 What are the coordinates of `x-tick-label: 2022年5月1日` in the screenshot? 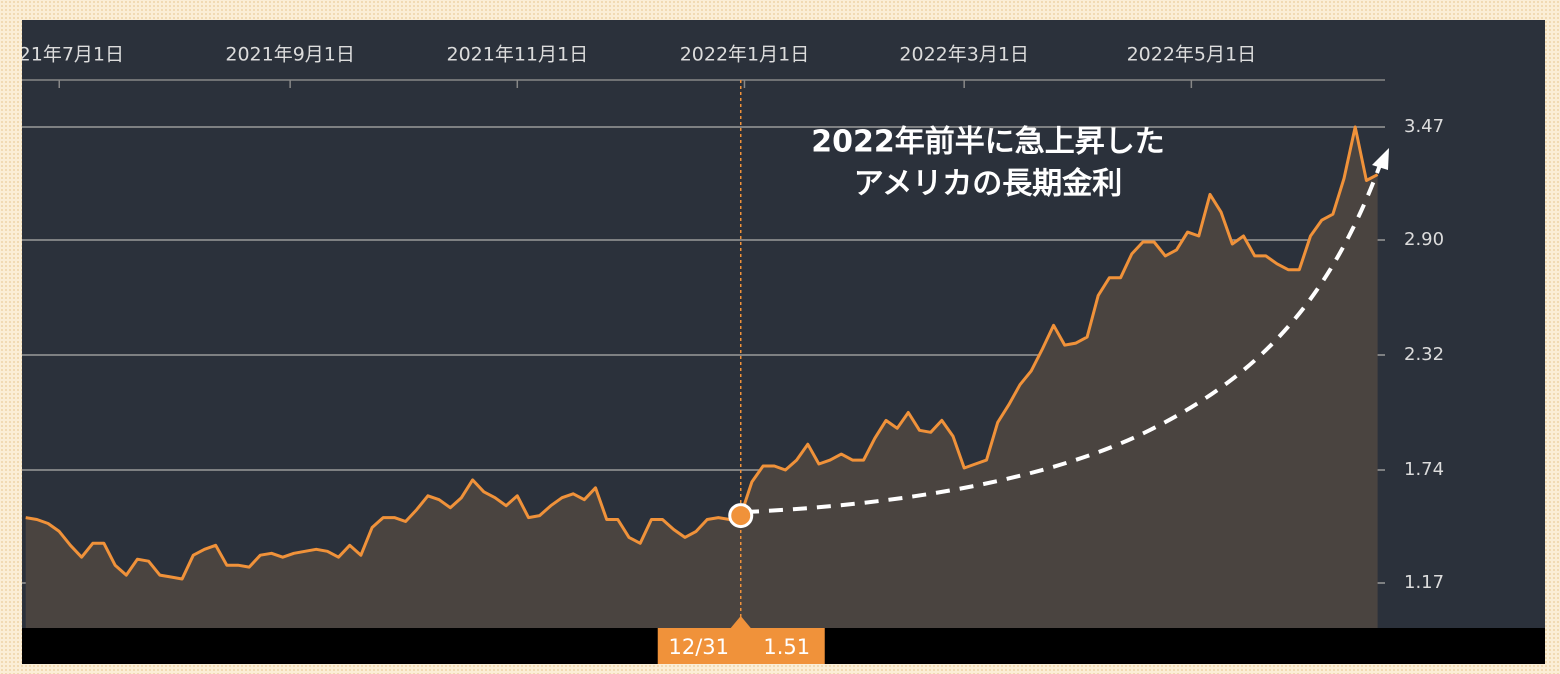 It's located at (1192, 55).